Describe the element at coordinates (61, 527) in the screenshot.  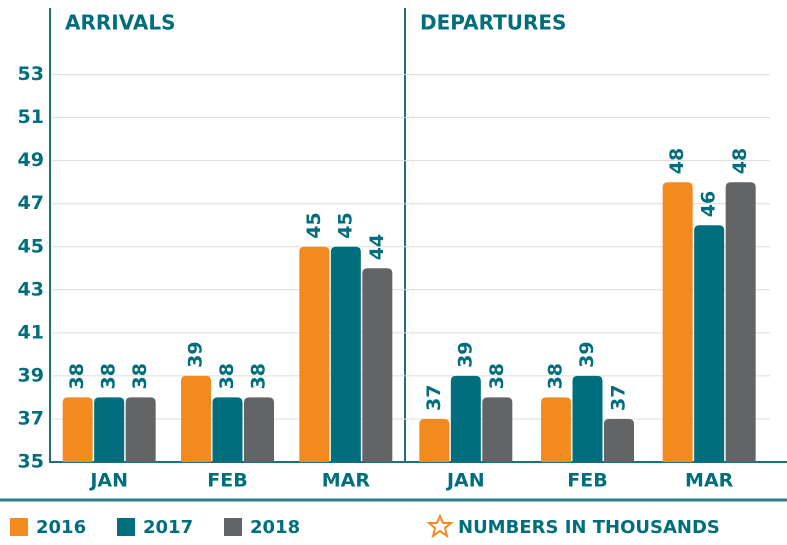
I see `legend-label: 2016` at that location.